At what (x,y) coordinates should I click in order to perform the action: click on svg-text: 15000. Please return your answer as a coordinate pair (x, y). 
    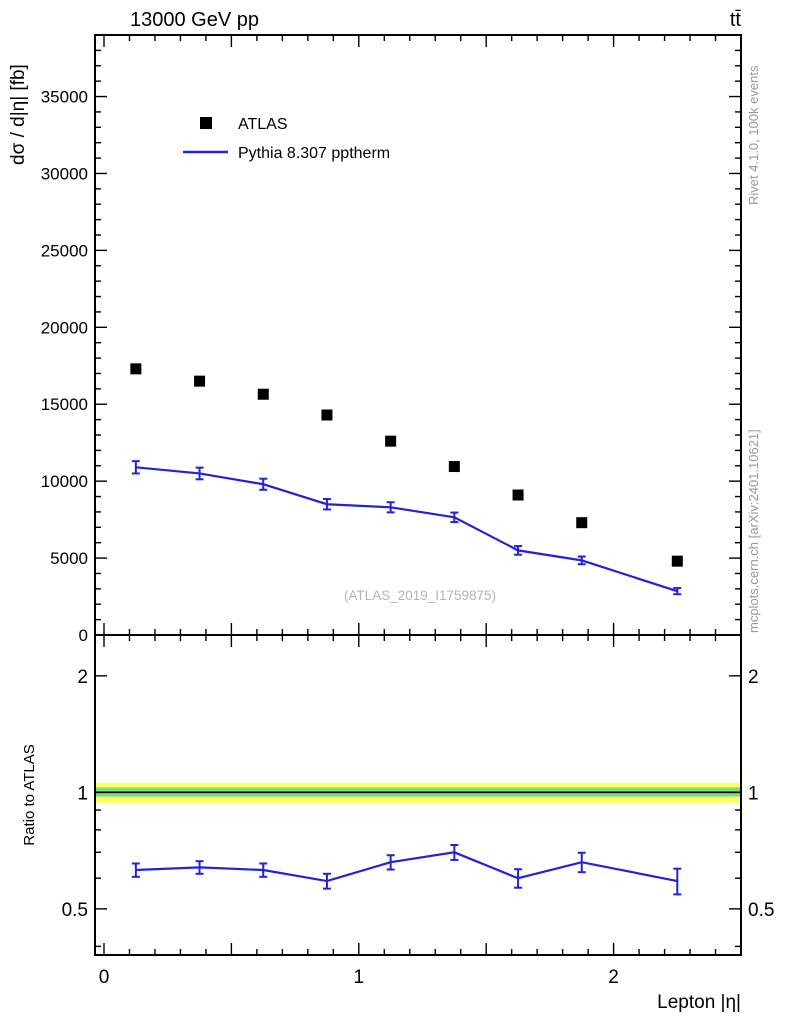
    Looking at the image, I should click on (64, 404).